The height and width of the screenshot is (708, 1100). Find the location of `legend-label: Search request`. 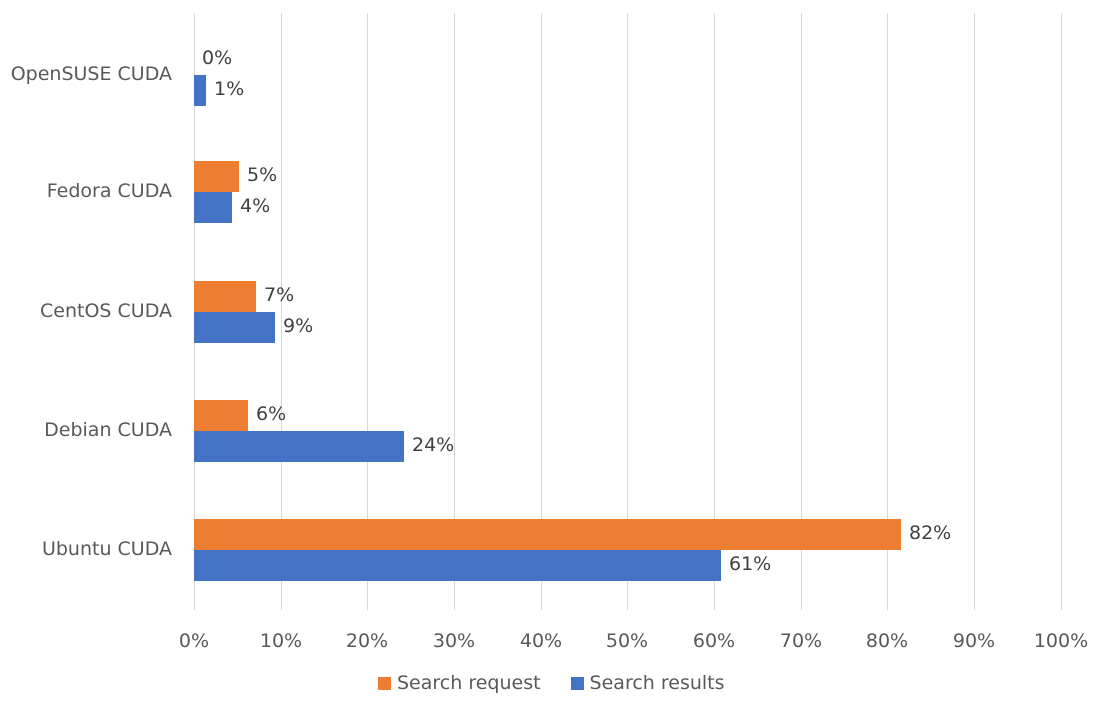

legend-label: Search request is located at coordinates (469, 683).